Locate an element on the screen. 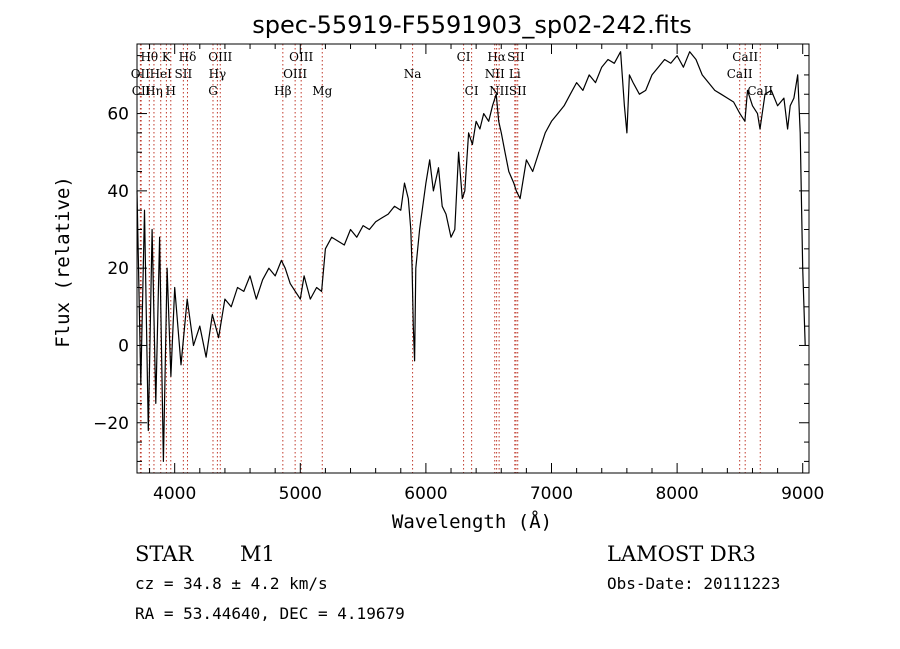 This screenshot has width=900, height=649. line-marker-label-15: Mg is located at coordinates (322, 91).